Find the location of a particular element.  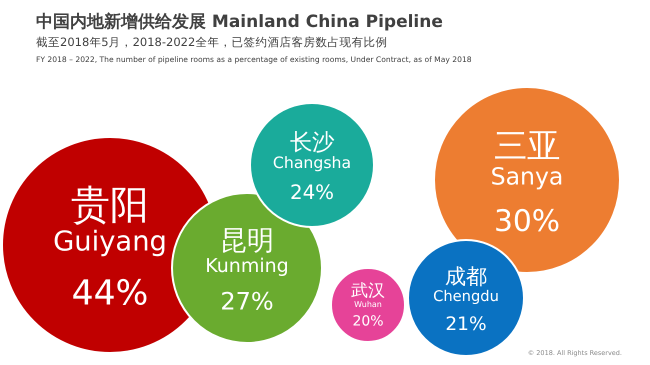

data-label: 30% is located at coordinates (527, 222).